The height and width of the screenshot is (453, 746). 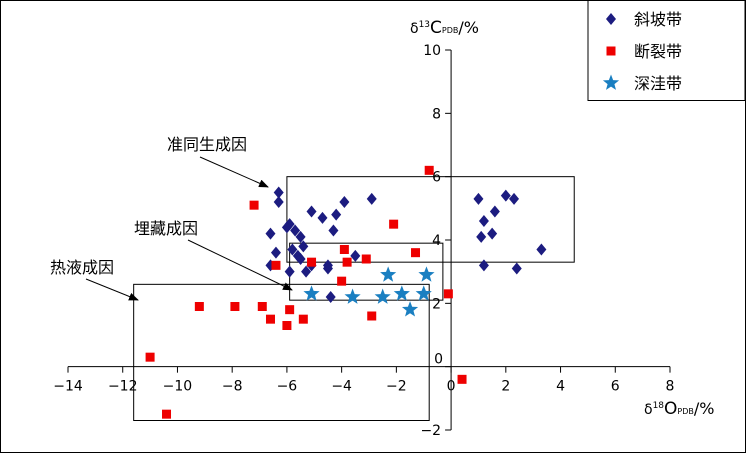 What do you see at coordinates (436, 178) in the screenshot?
I see `y-tick-label: 6` at bounding box center [436, 178].